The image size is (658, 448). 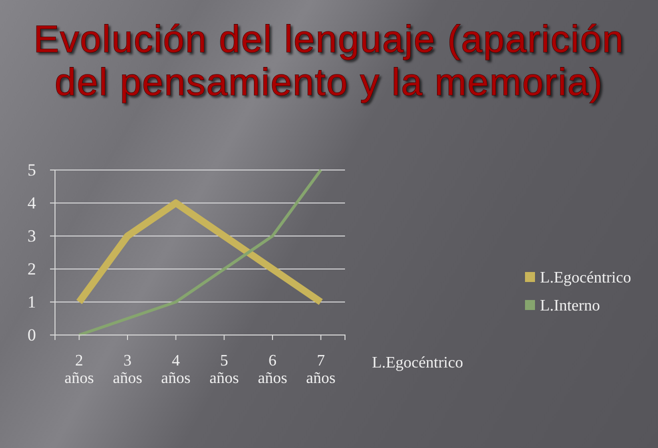 I want to click on y-tick-label: 3, so click(x=32, y=236).